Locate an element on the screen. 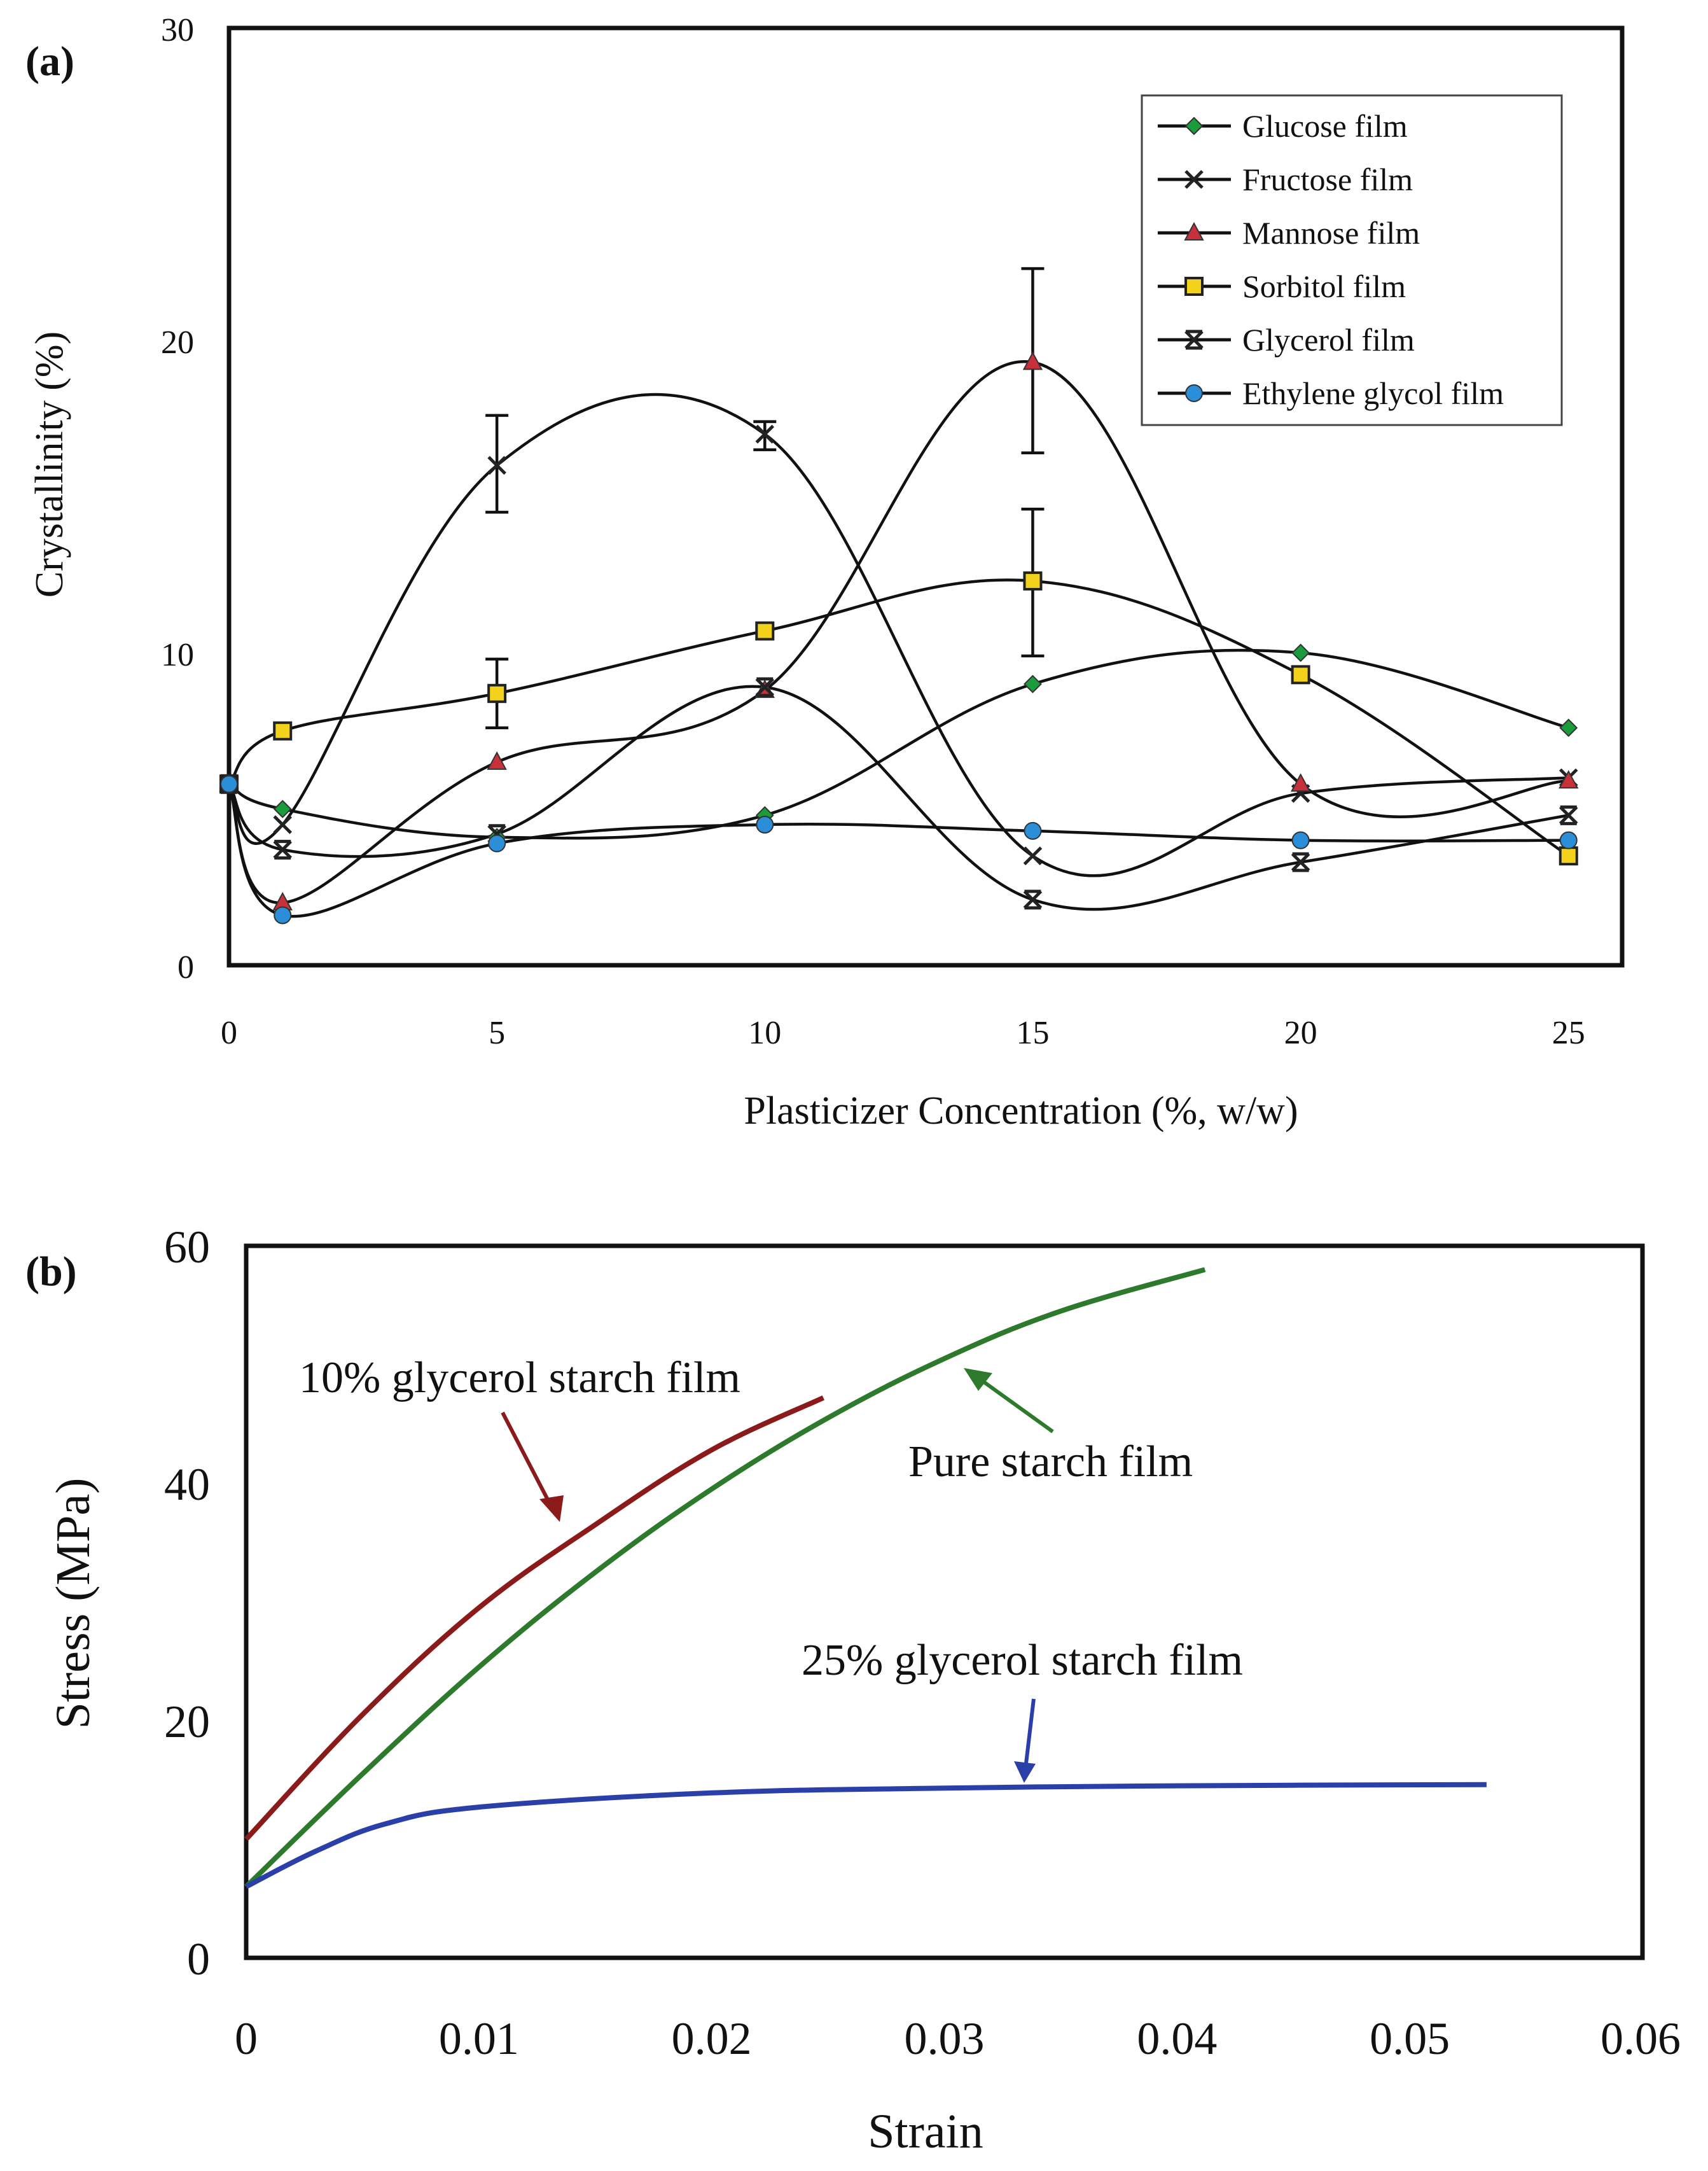 This screenshot has height=2171, width=1708. panel-a-x-tick-label: 25 is located at coordinates (1568, 1033).